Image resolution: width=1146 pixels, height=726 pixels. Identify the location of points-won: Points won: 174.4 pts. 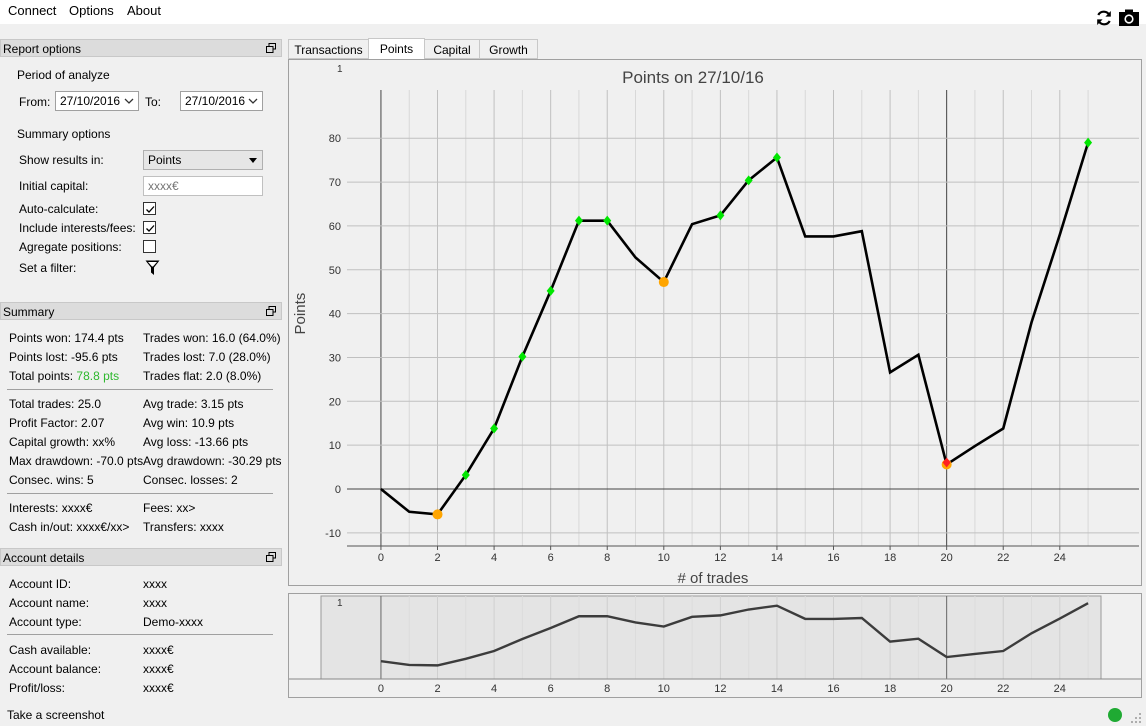
(66, 338).